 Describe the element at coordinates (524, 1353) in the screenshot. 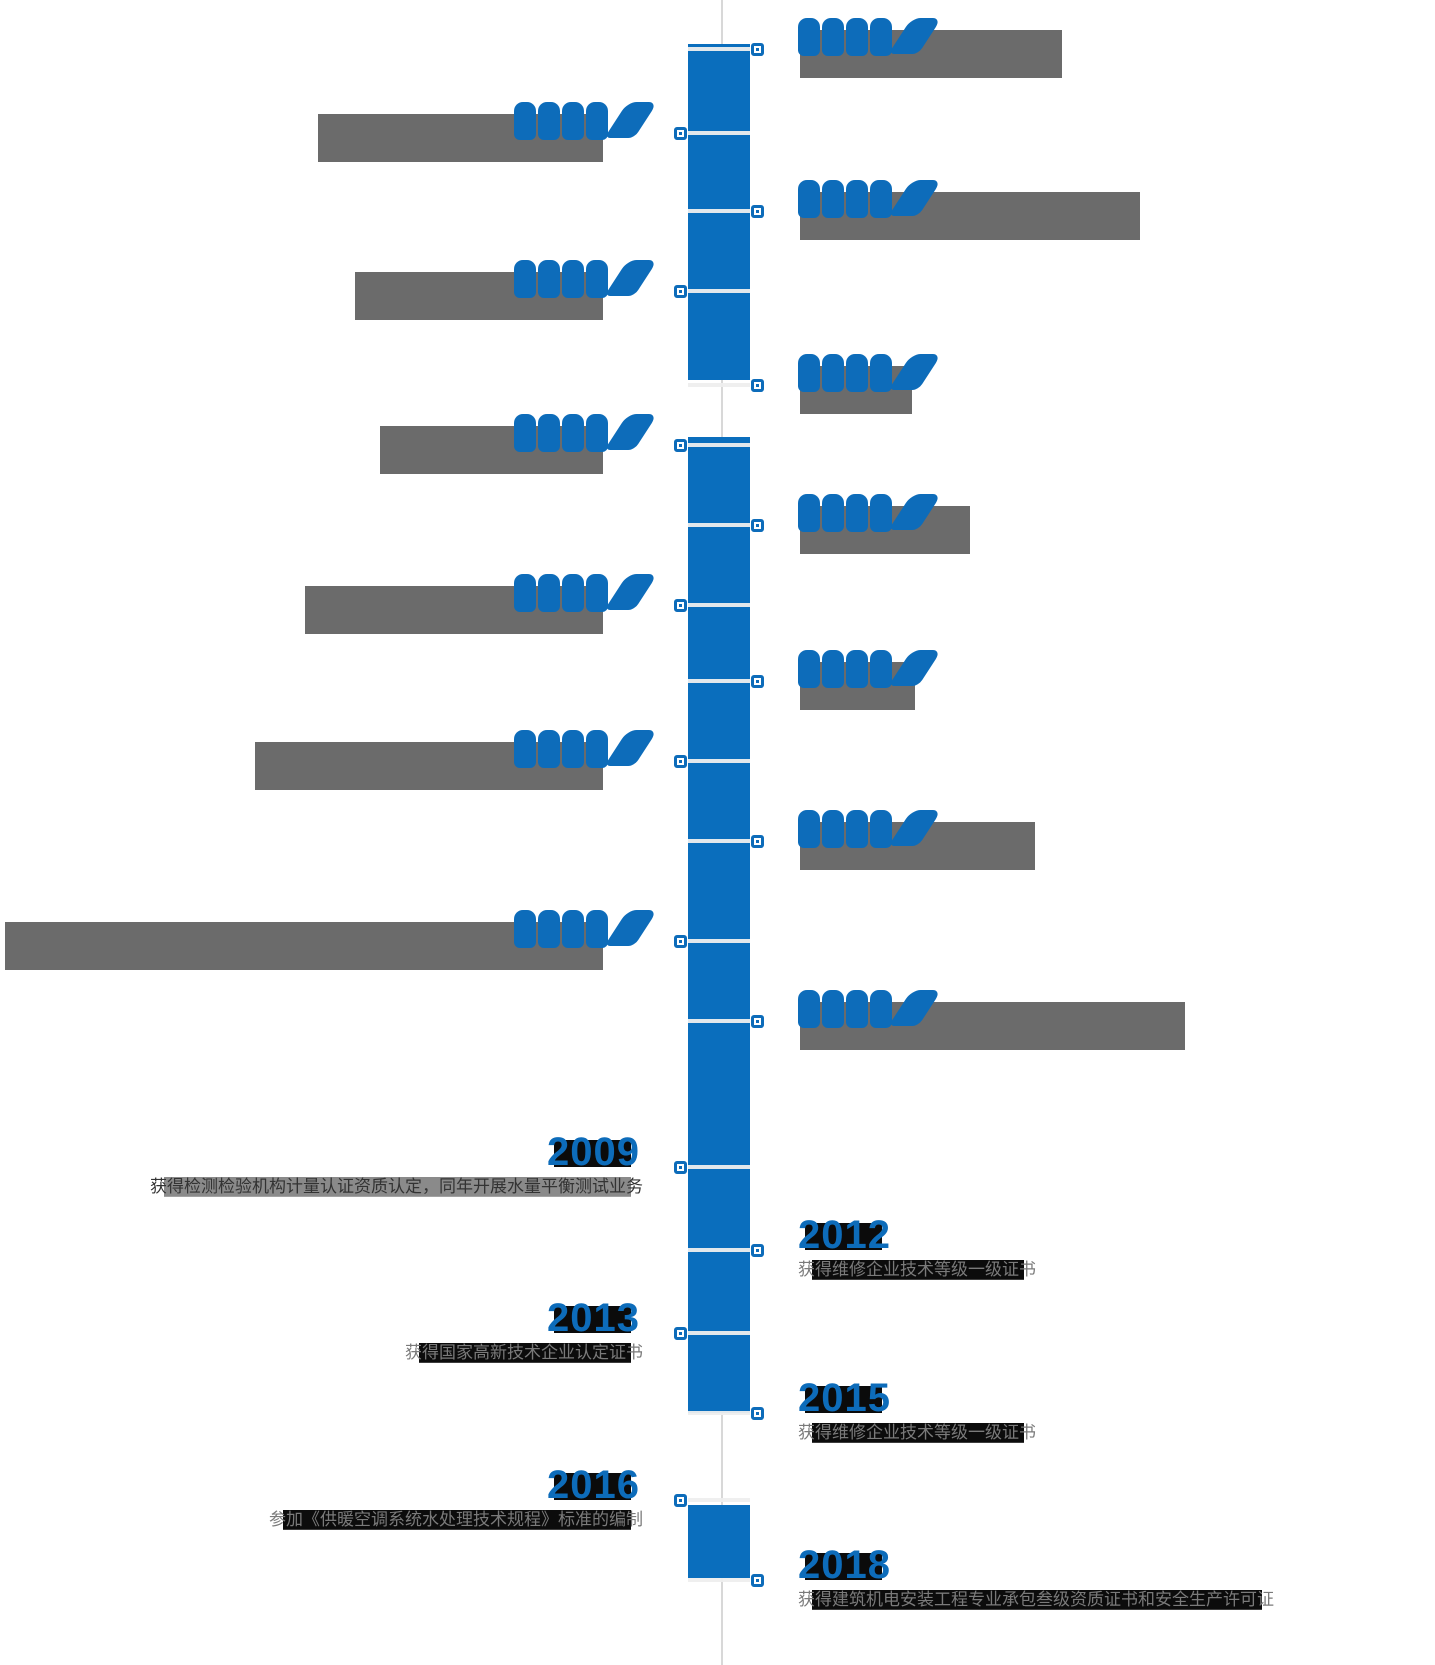

I see `entry-description: 获得国家高新技术企业认定证书` at that location.